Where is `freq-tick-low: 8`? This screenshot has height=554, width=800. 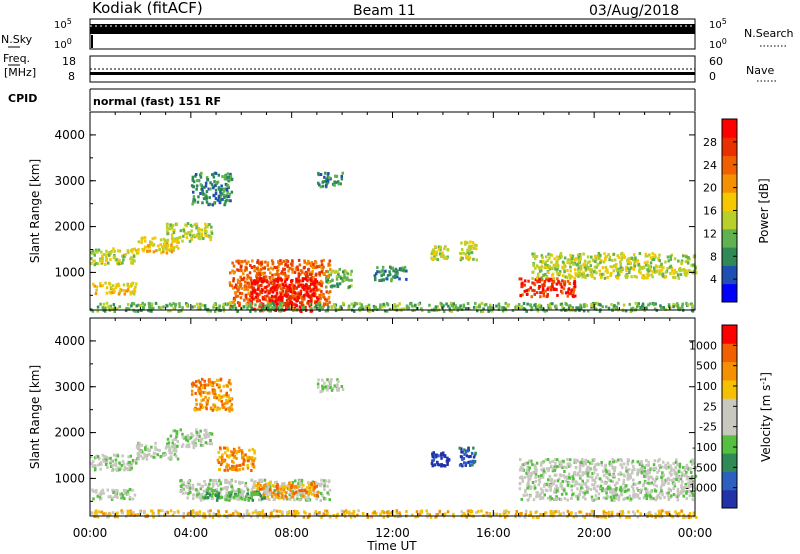 freq-tick-low: 8 is located at coordinates (71, 76).